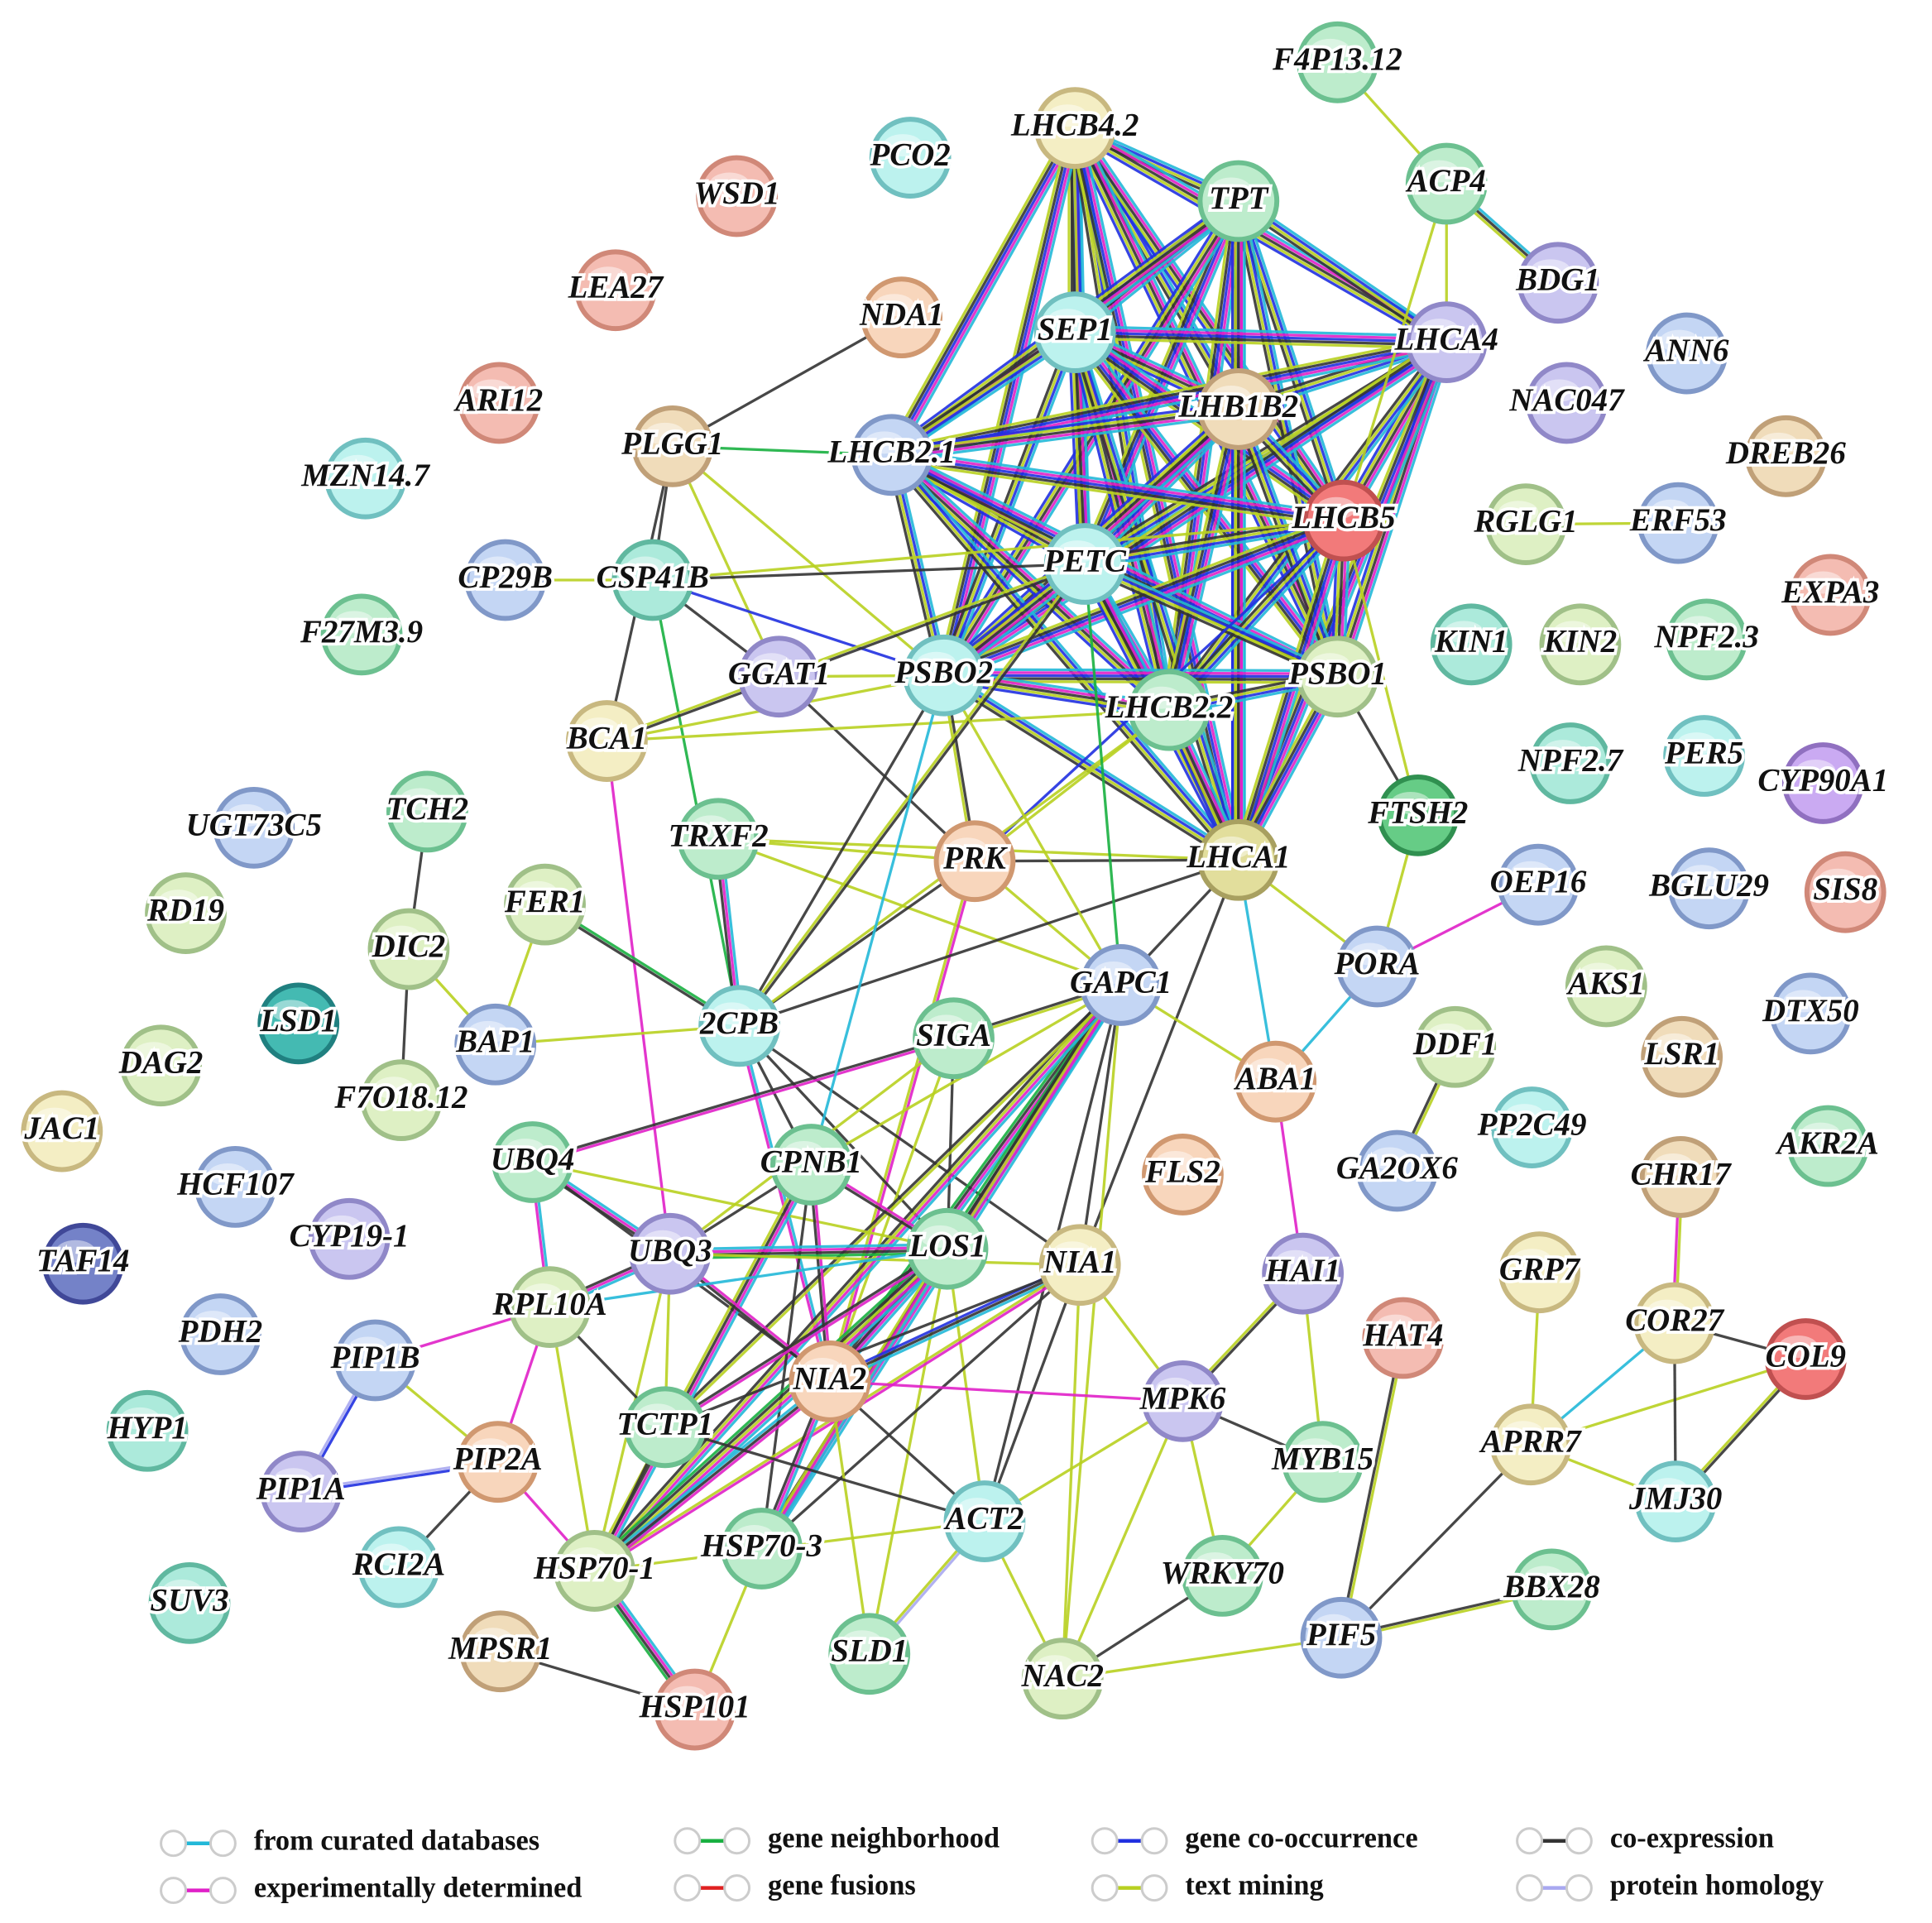  What do you see at coordinates (594, 1567) in the screenshot?
I see `node-label: HSP70-1` at bounding box center [594, 1567].